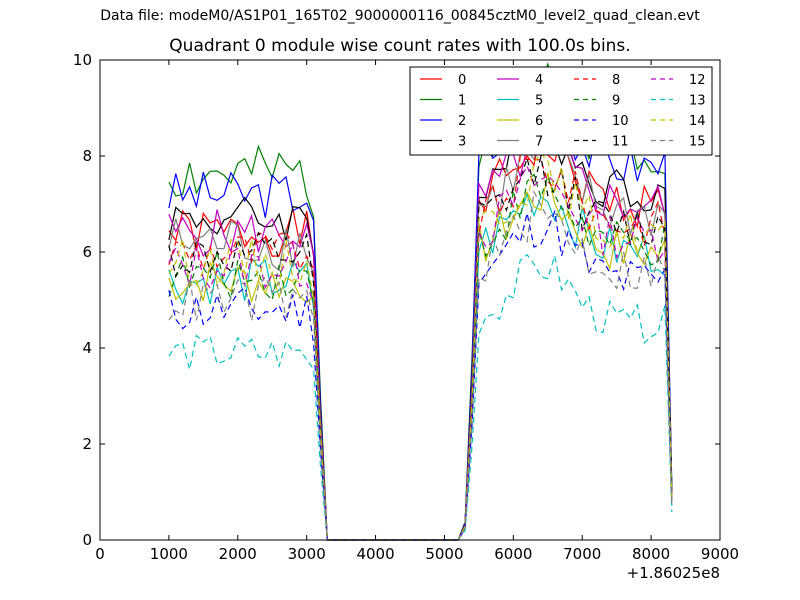 This screenshot has width=800, height=600. What do you see at coordinates (87, 348) in the screenshot?
I see `y-tick-label: 4` at bounding box center [87, 348].